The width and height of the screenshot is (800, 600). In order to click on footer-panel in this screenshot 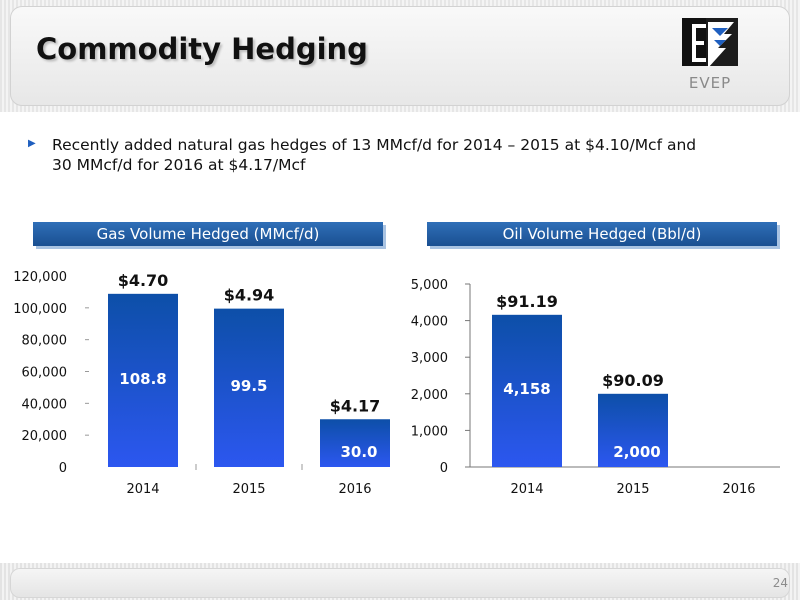, I will do `click(400, 583)`.